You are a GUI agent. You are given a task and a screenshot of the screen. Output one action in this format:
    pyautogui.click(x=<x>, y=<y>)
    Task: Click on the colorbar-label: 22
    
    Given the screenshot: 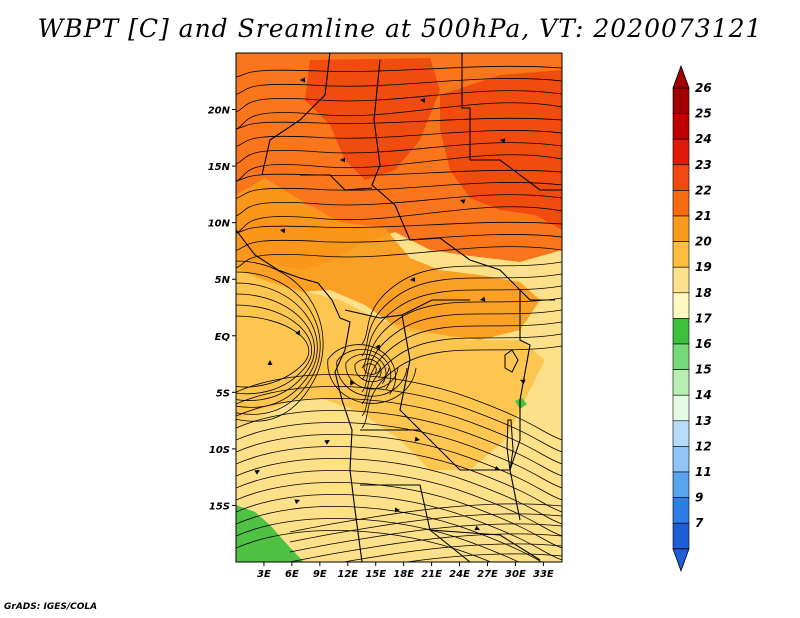 What is the action you would take?
    pyautogui.click(x=703, y=190)
    